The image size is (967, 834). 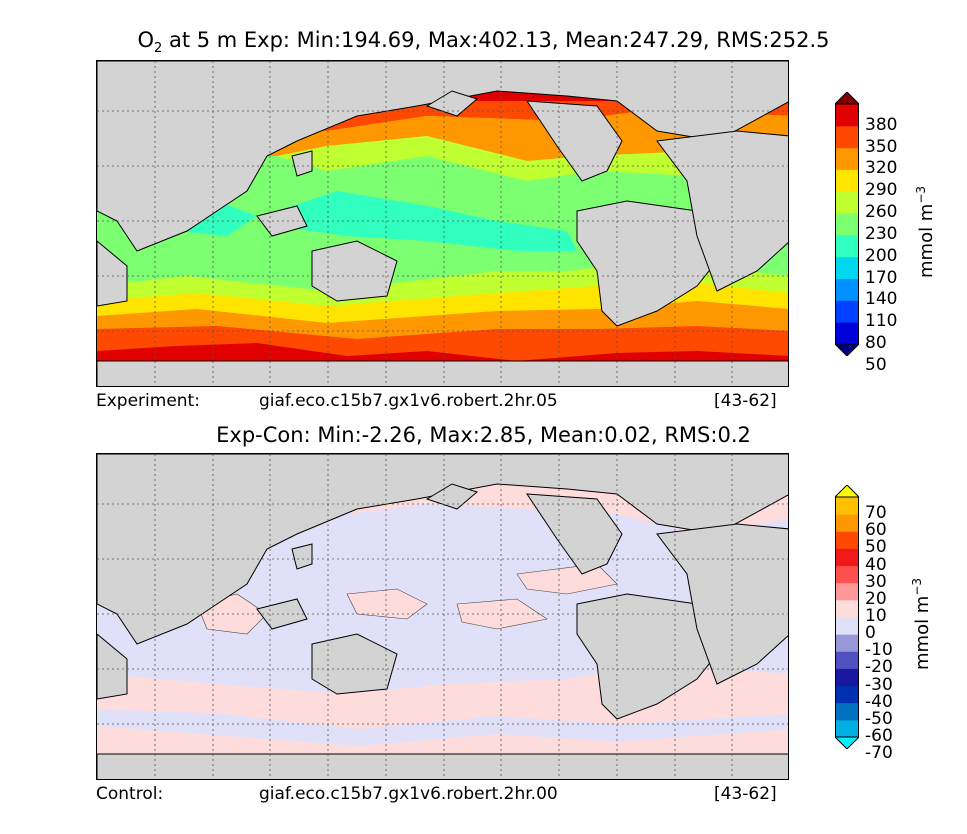 I want to click on top-colorbar-tick-label: 380, so click(x=881, y=124).